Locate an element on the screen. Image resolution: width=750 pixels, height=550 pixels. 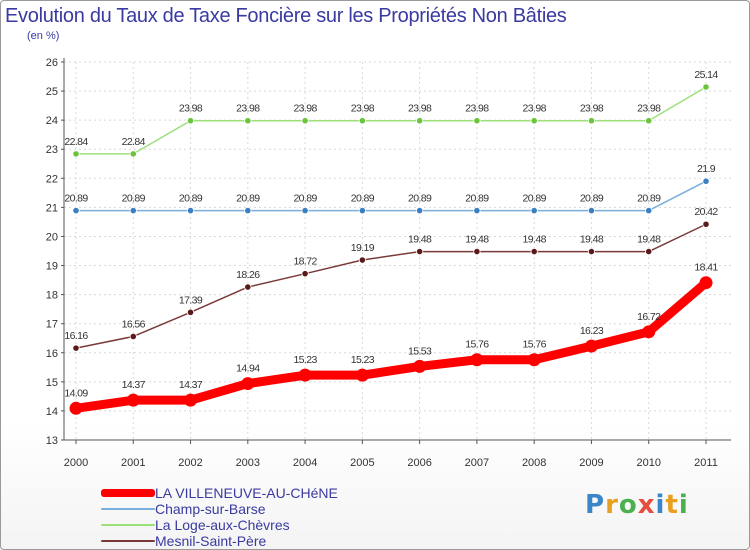
legend-label: LA VILLENEUVE-AU-CHéNE is located at coordinates (246, 493).